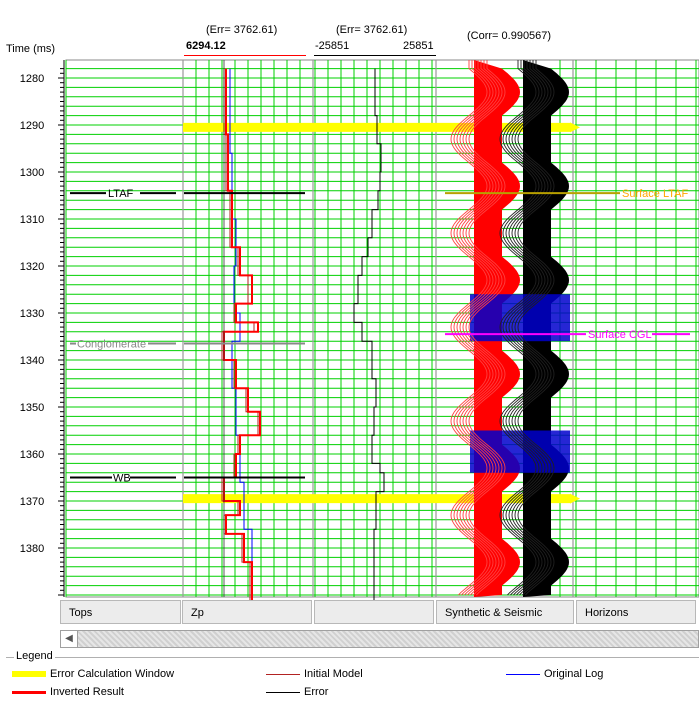 The width and height of the screenshot is (699, 711). I want to click on time-tick-label: 1280, so click(32, 79).